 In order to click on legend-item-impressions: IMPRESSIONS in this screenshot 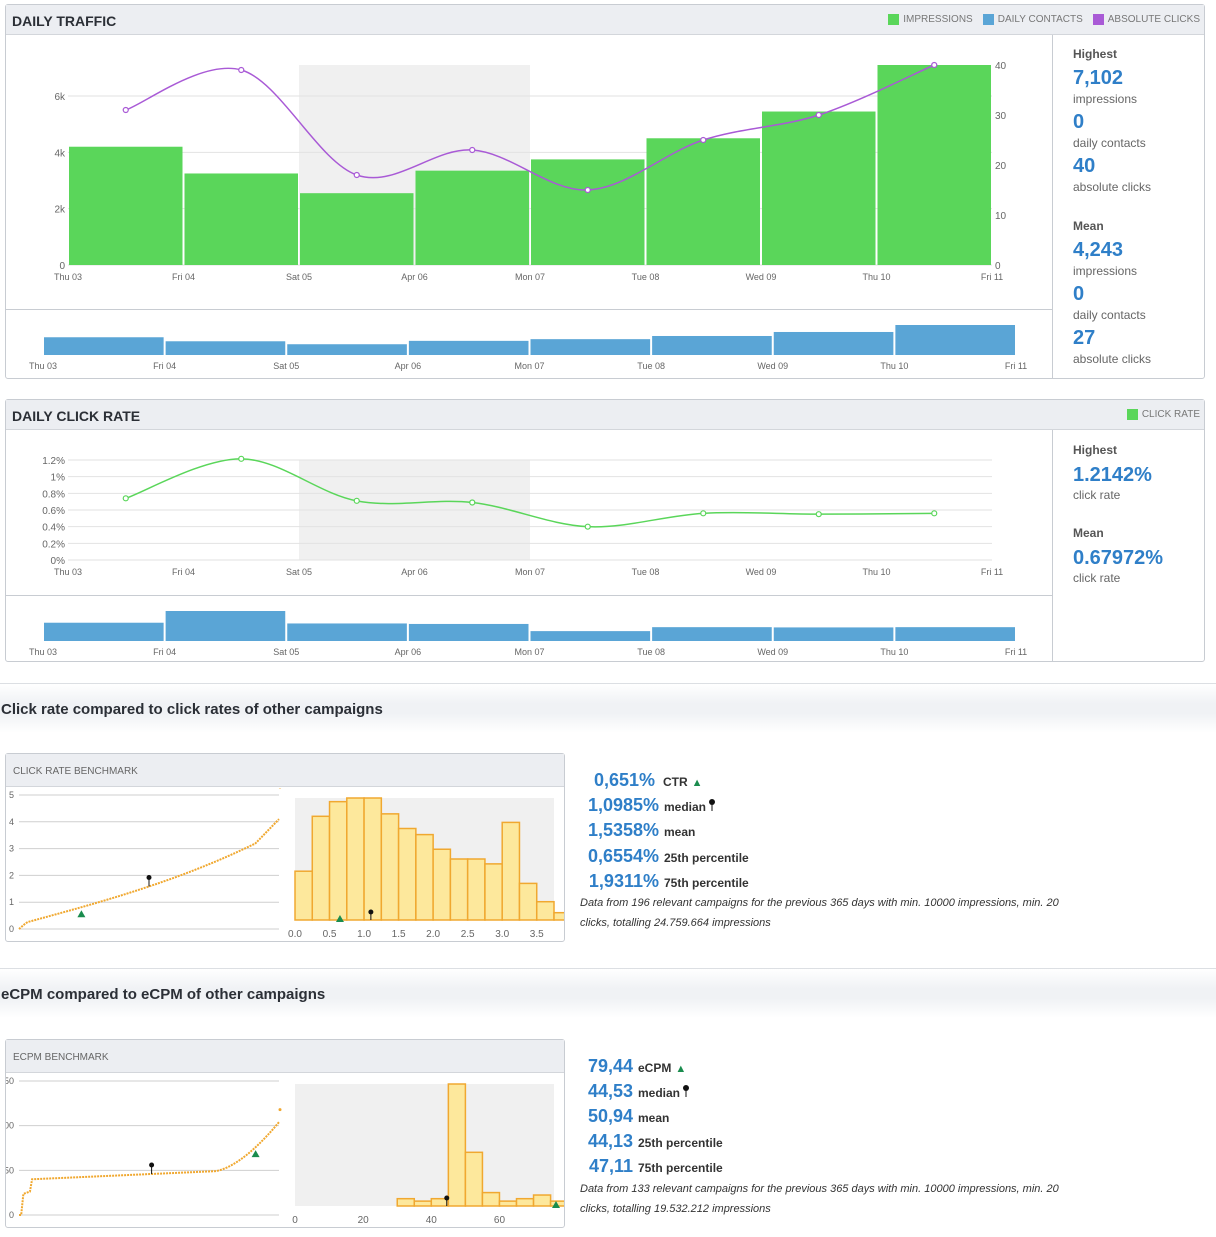, I will do `click(930, 19)`.